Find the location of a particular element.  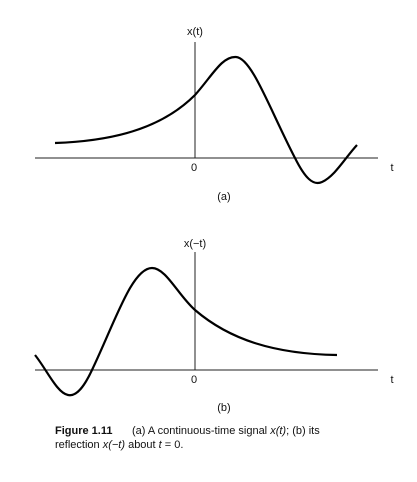

caption-text: x(−t) is located at coordinates (114, 445).